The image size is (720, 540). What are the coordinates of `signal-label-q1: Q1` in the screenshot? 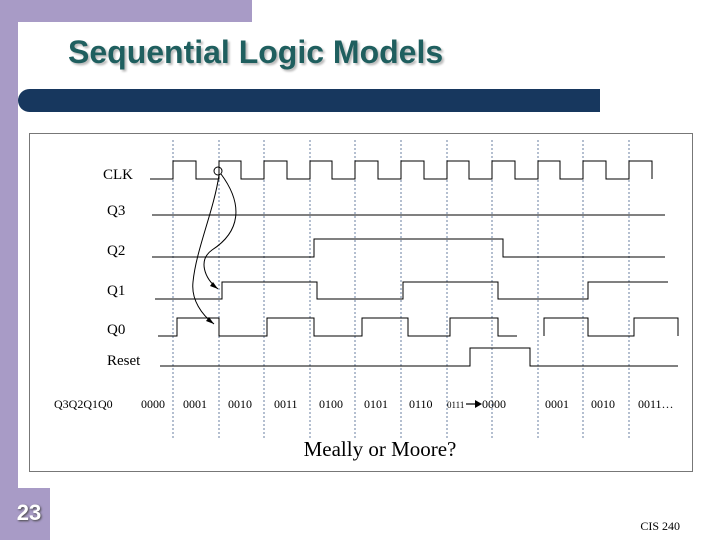 It's located at (116, 291).